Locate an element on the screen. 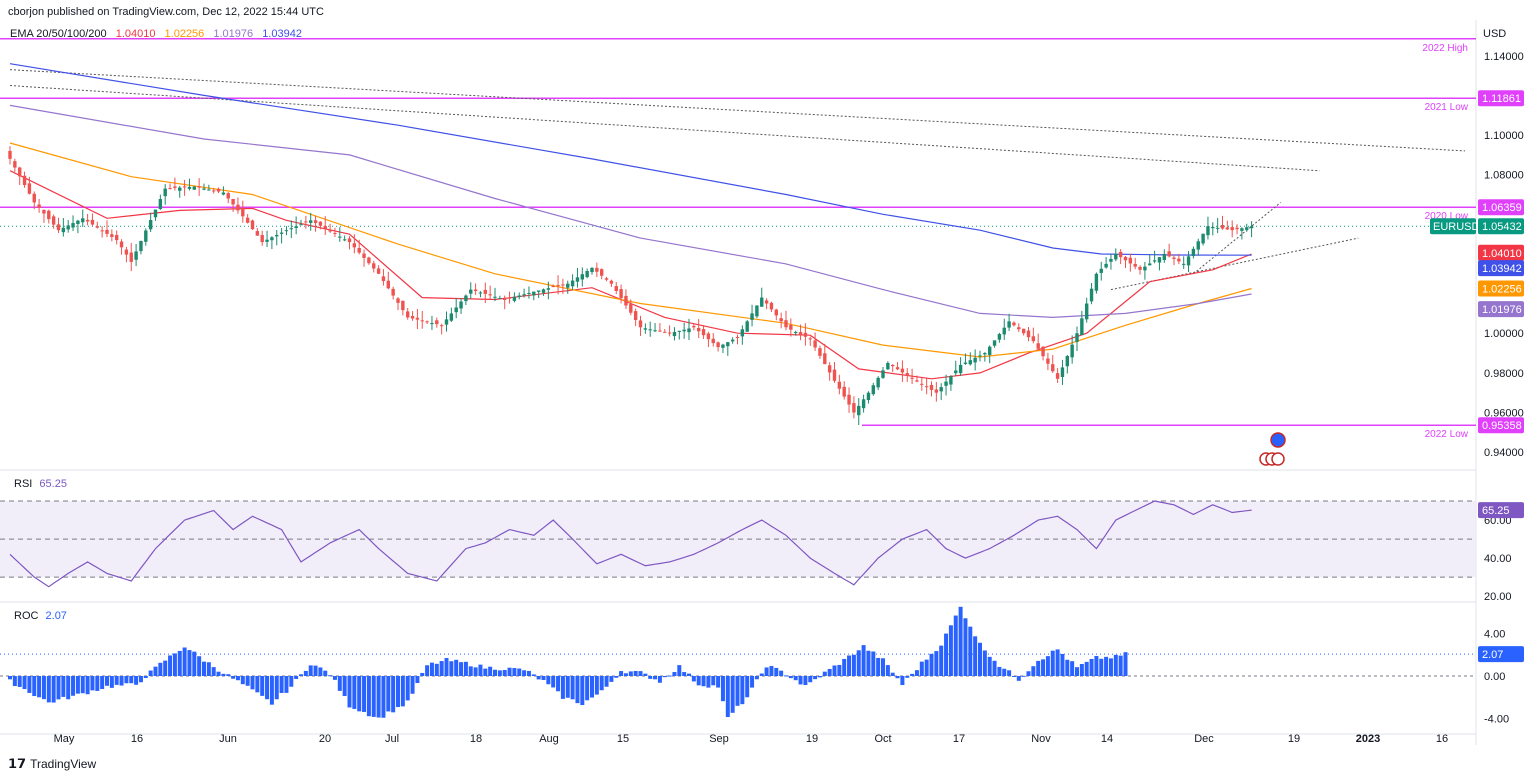 This screenshot has height=779, width=1536. ema-legend-label: EMA 20/50/100/200 is located at coordinates (58, 34).